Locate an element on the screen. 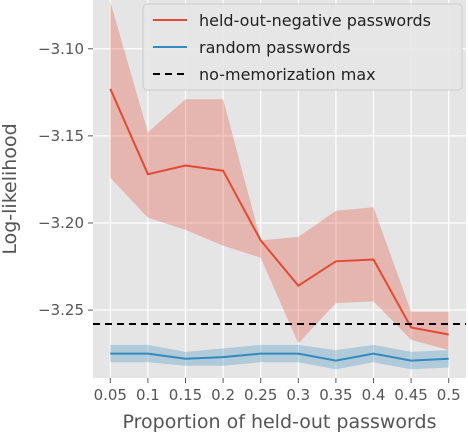 This screenshot has width=468, height=434. x-axis-ticks: 0.05 0.1 0.15 0.2 0.25 0.3 0.35 0.4 0.45 0.5 is located at coordinates (277, 391).